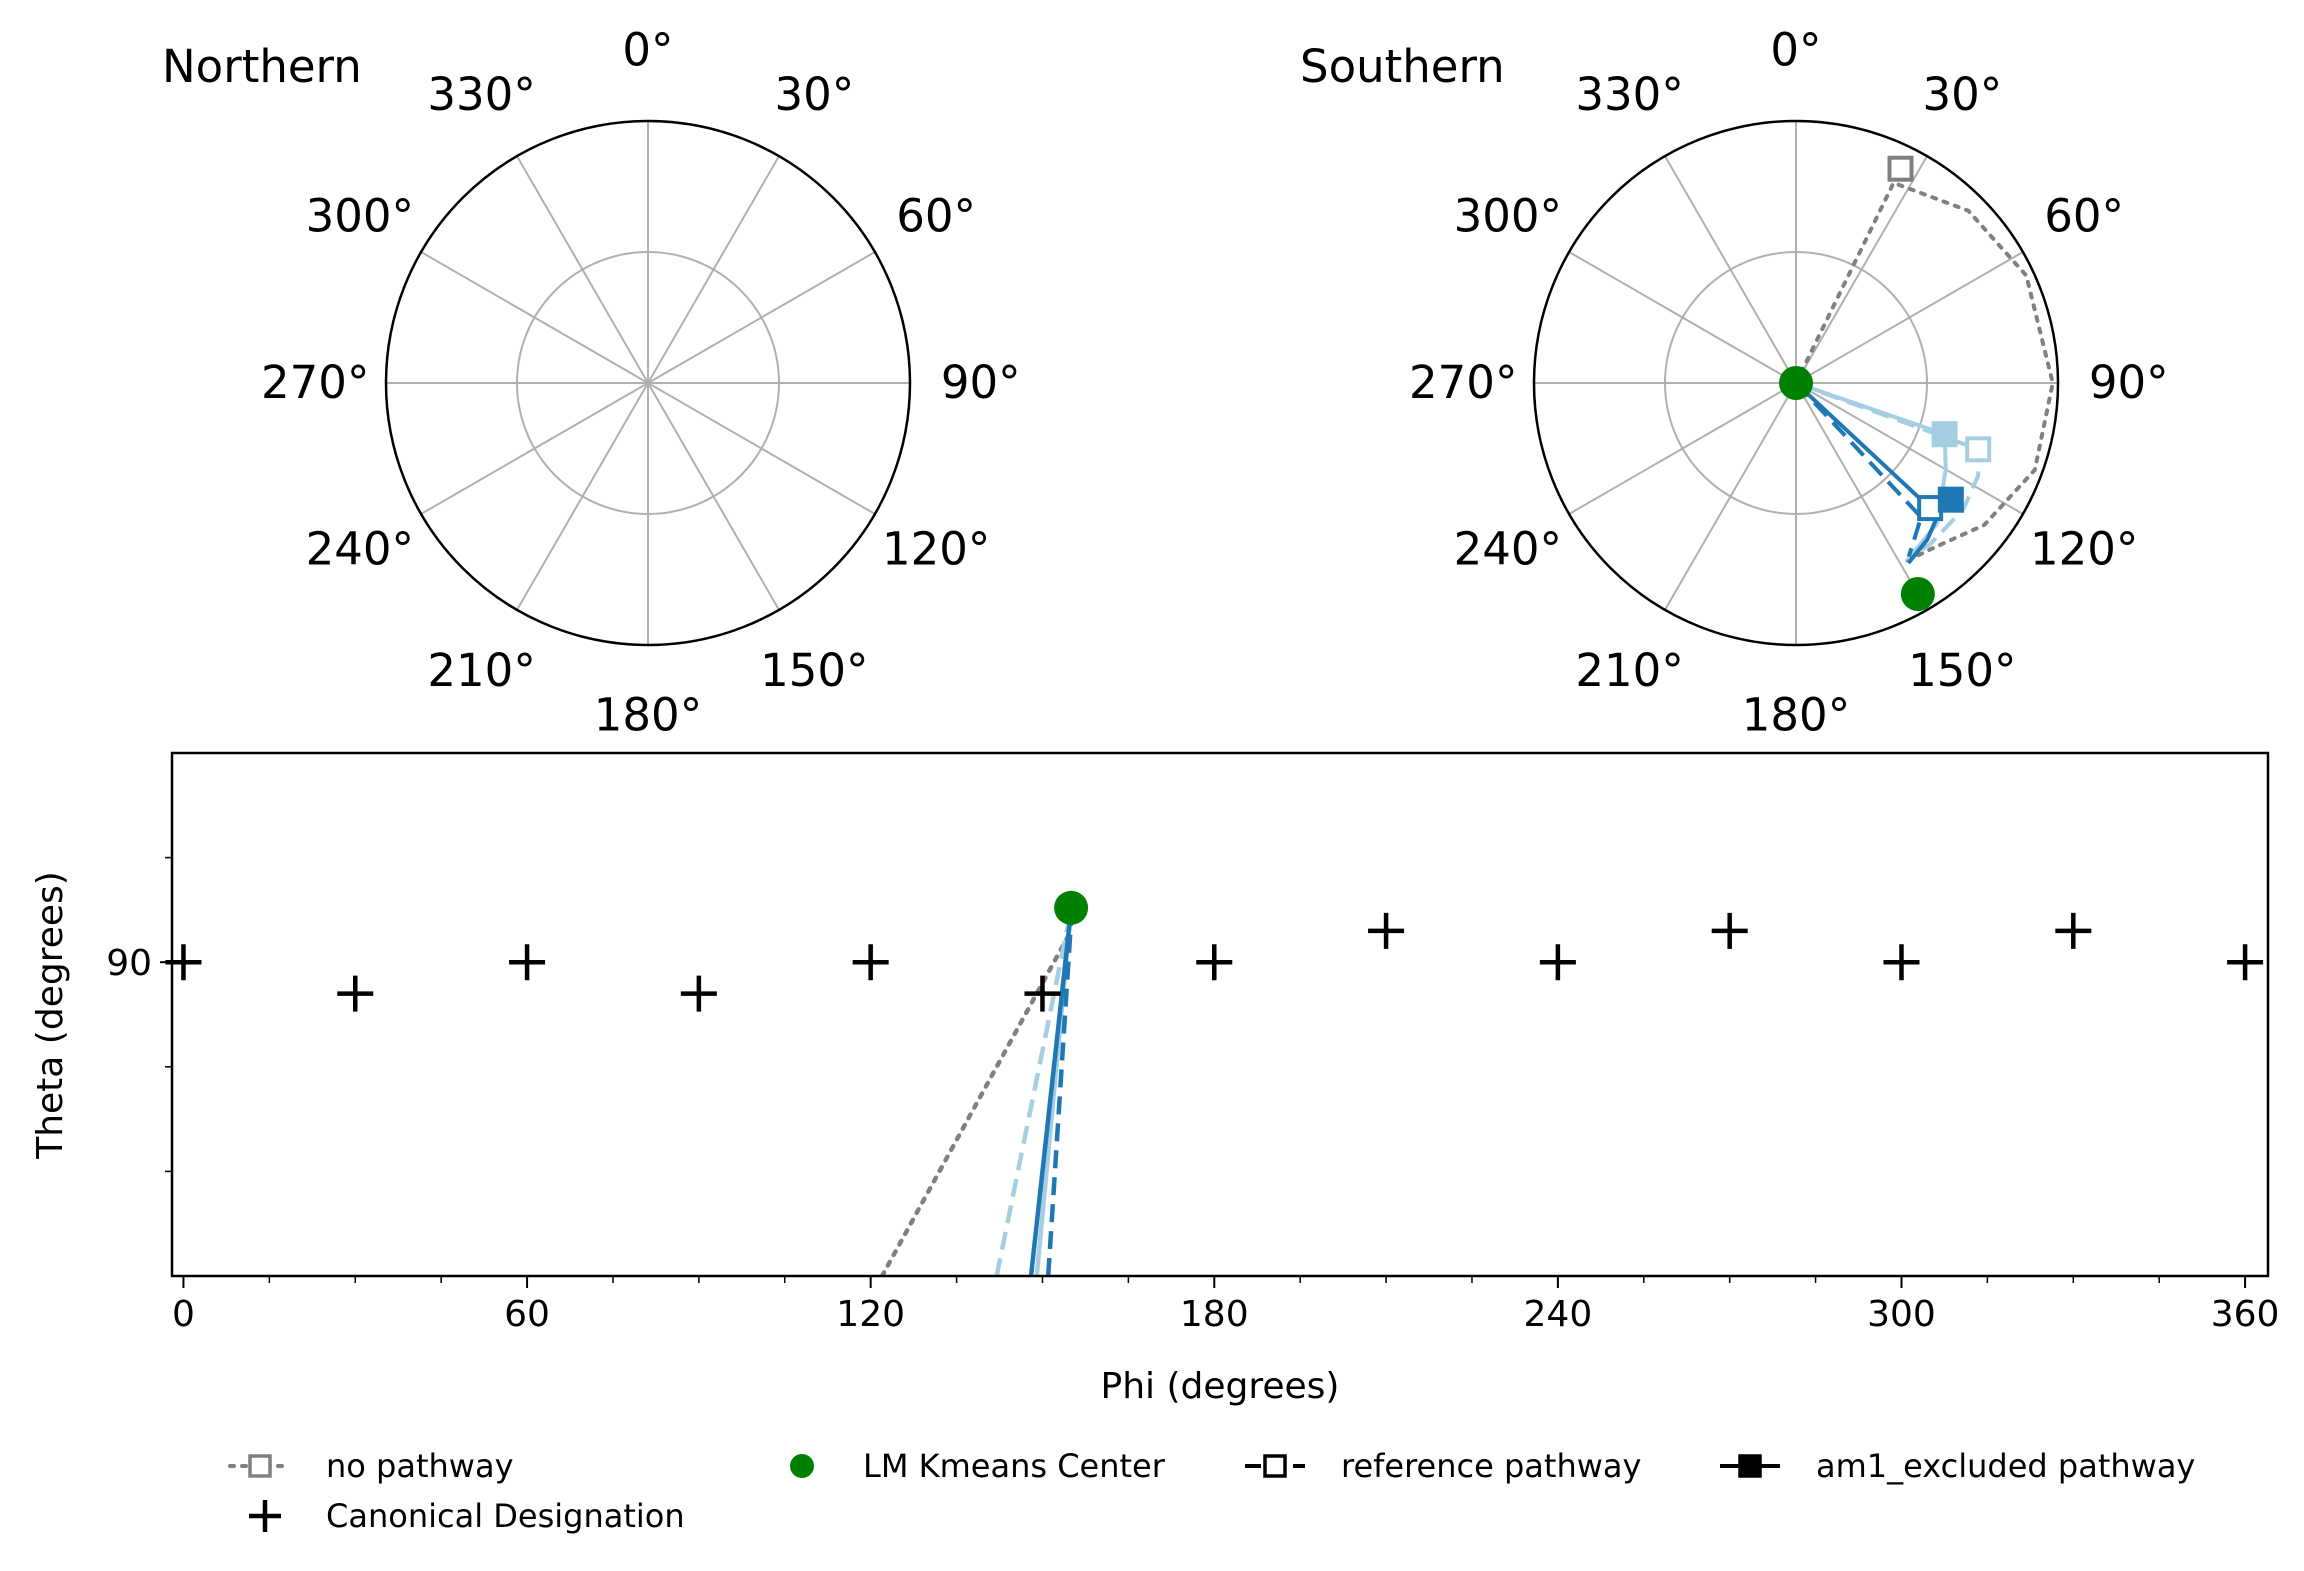 The image size is (2304, 1571). Describe the element at coordinates (2005, 1466) in the screenshot. I see `legend-label: am1_excluded pathway` at that location.